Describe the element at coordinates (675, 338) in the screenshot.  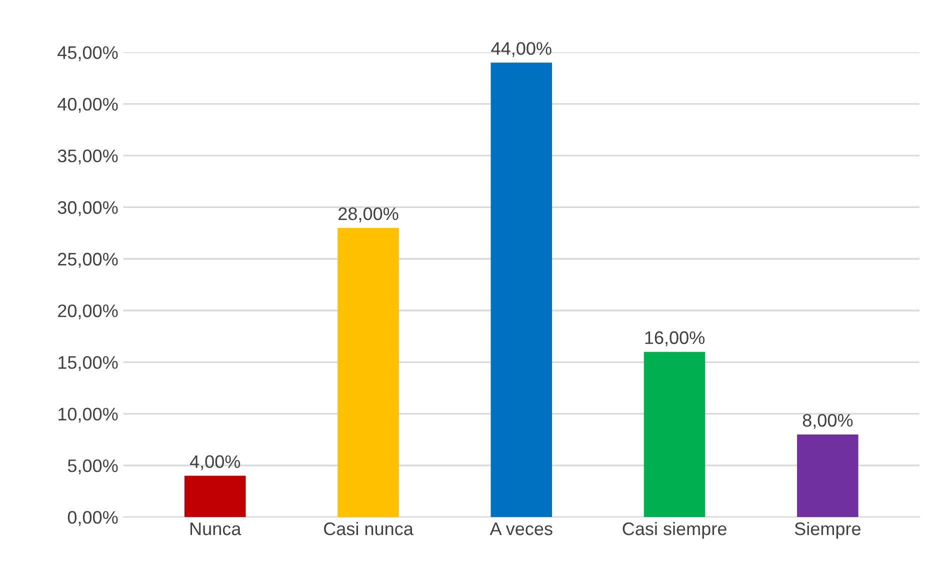
I see `data-label: 16,00%` at that location.